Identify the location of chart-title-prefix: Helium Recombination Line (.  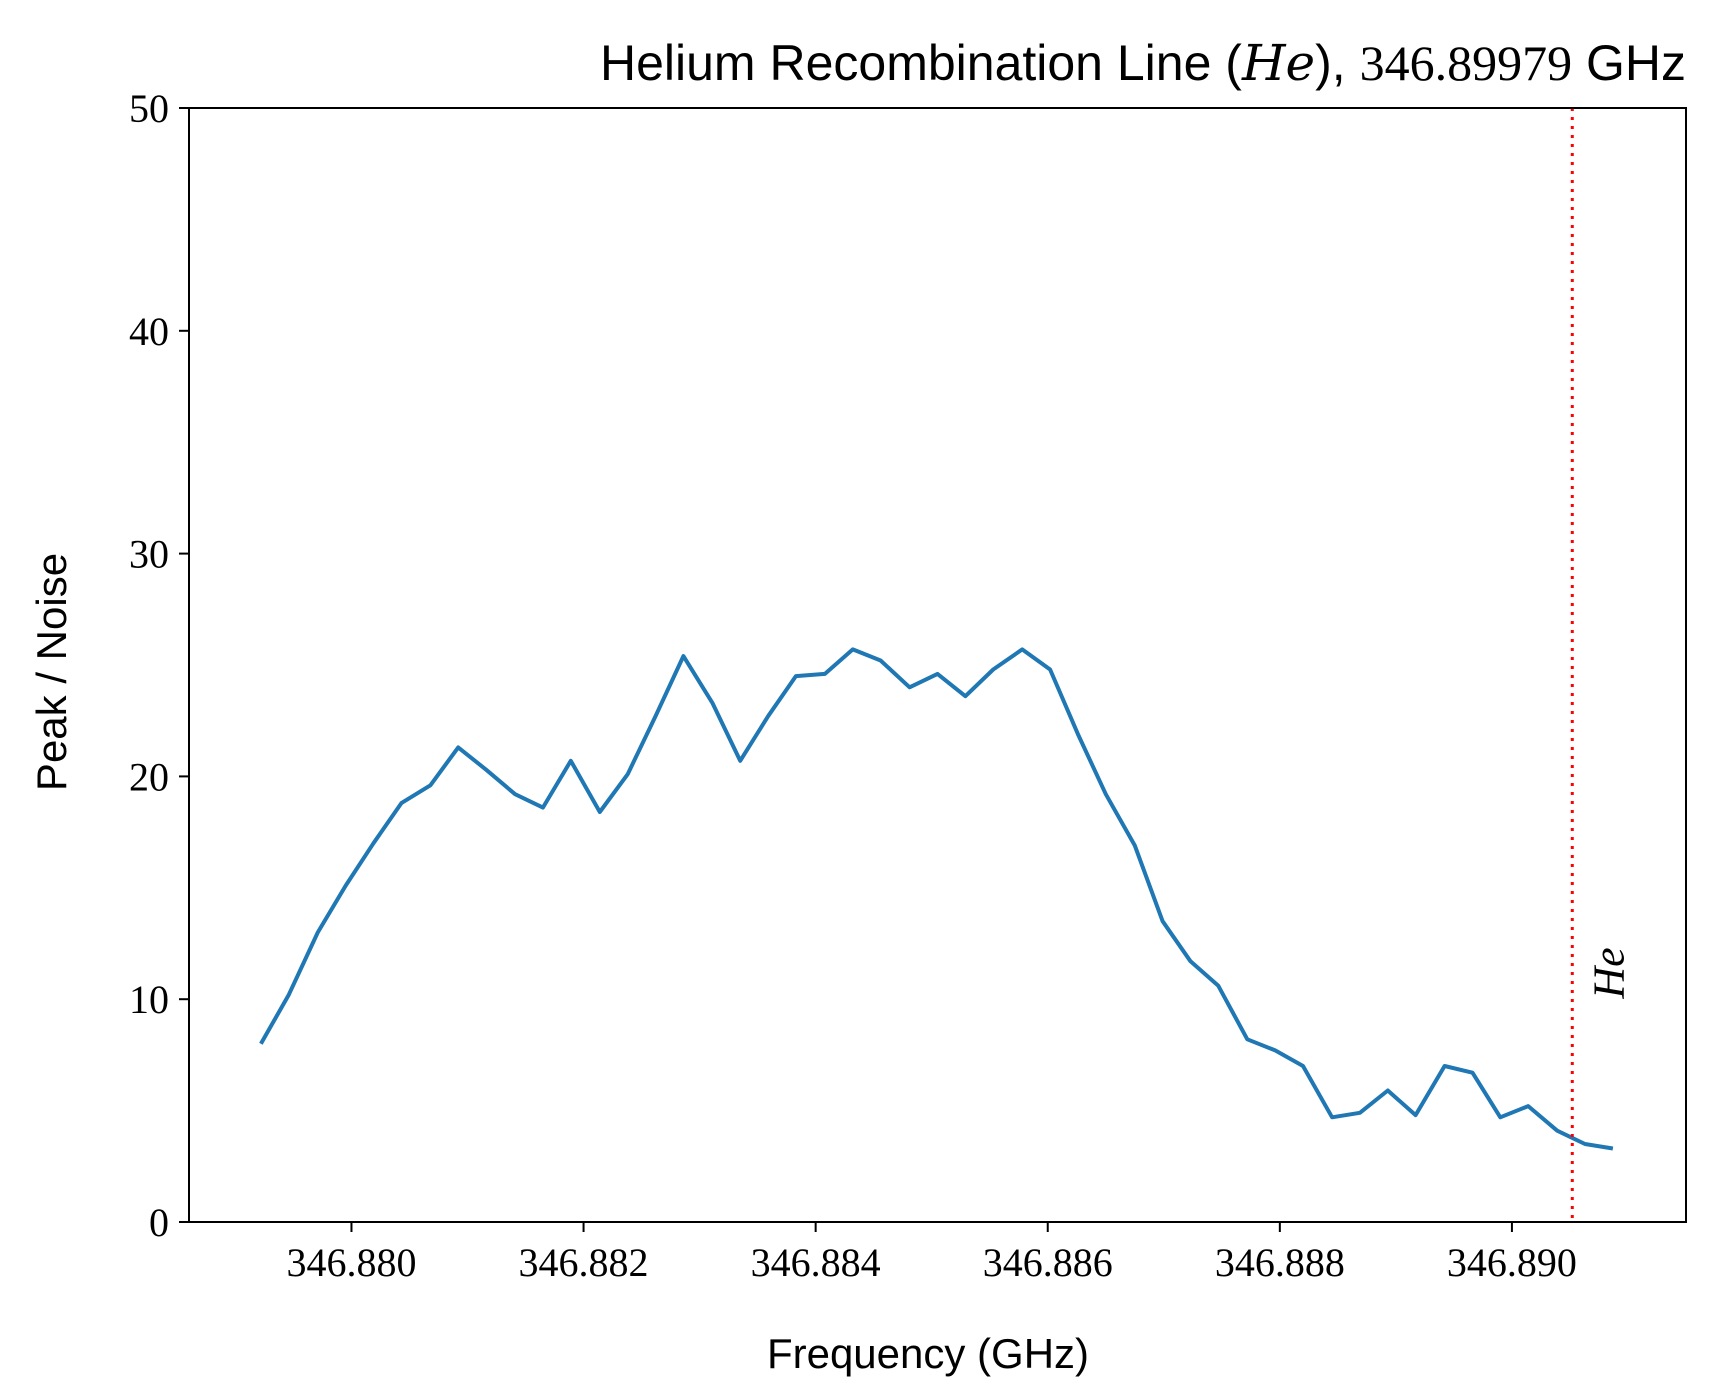
(921, 63).